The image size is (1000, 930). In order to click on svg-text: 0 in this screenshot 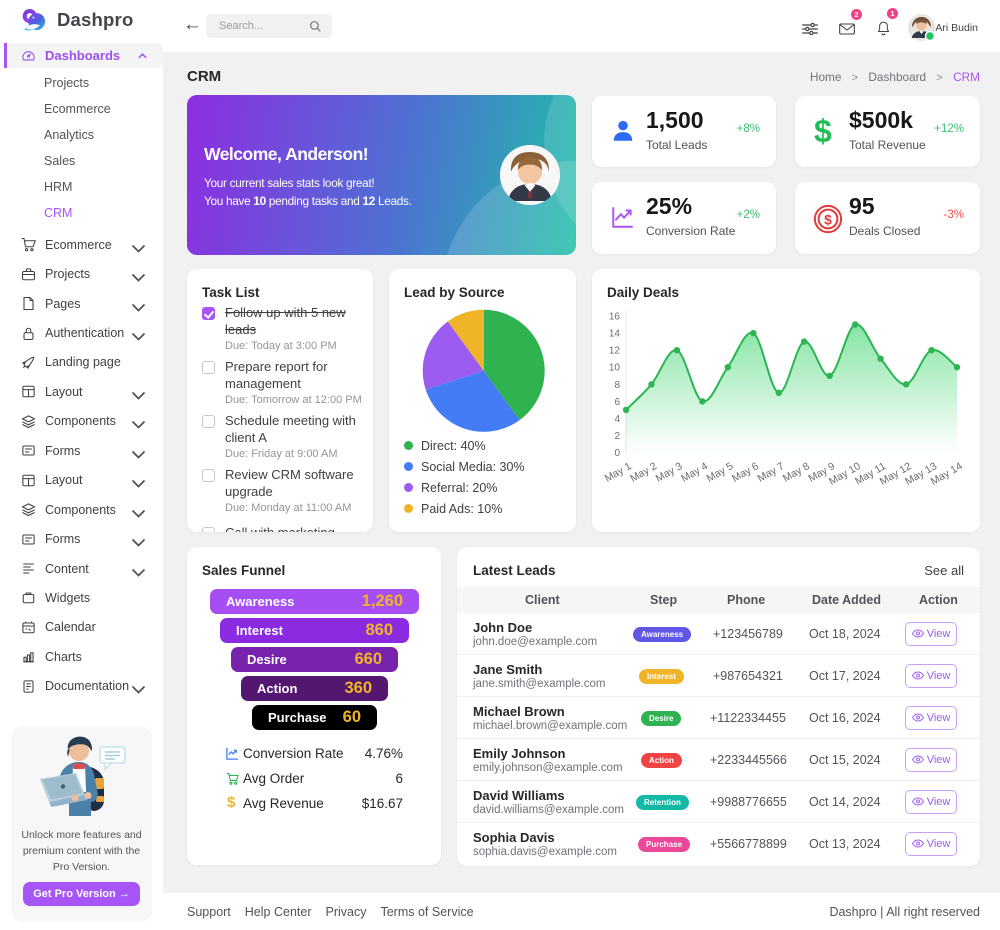, I will do `click(617, 453)`.